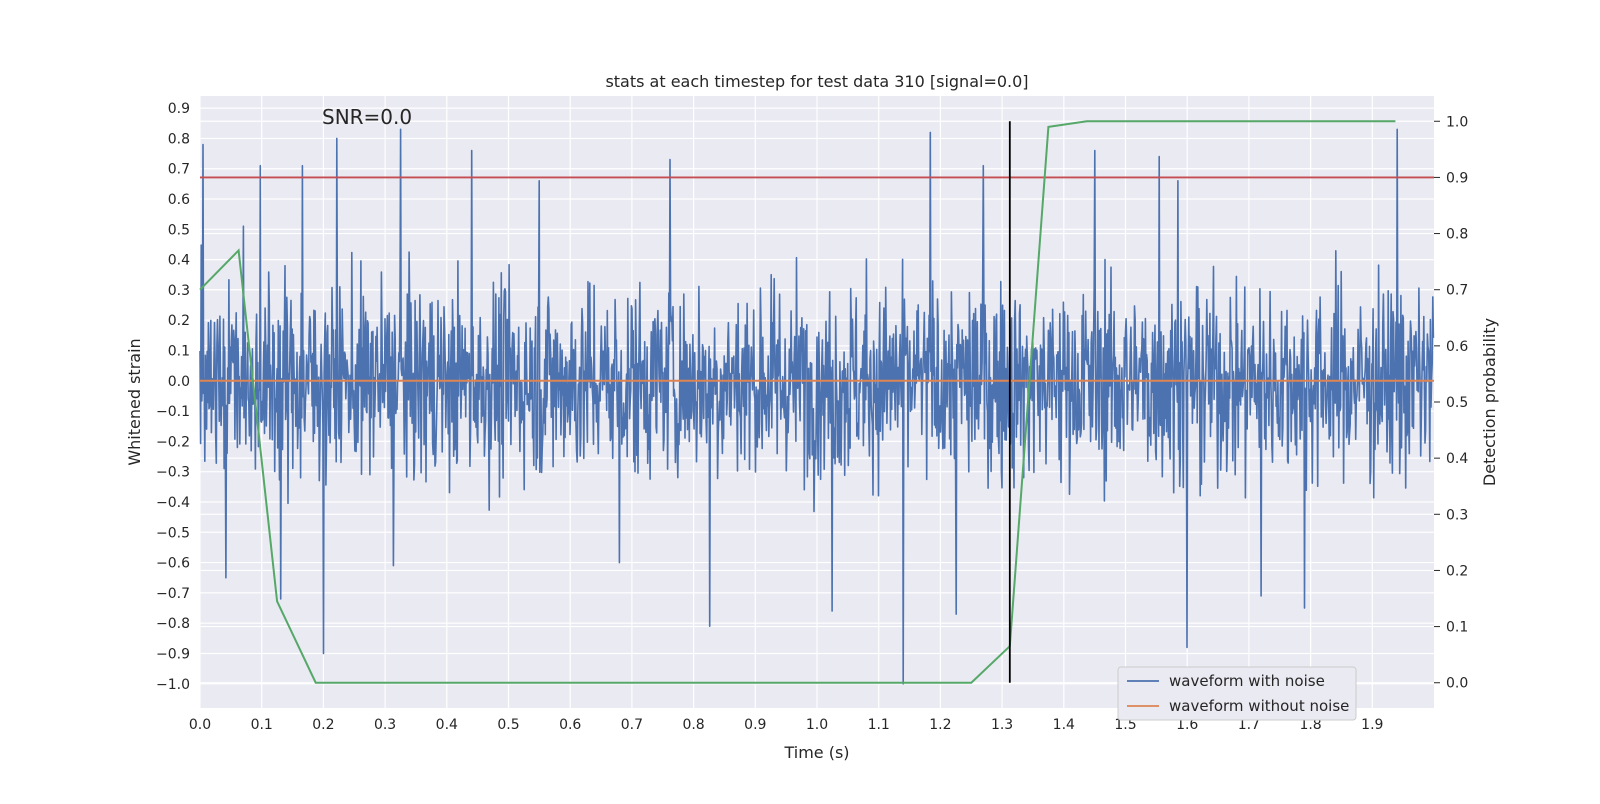 The height and width of the screenshot is (804, 1600). I want to click on x-tick-label: 1.1, so click(879, 725).